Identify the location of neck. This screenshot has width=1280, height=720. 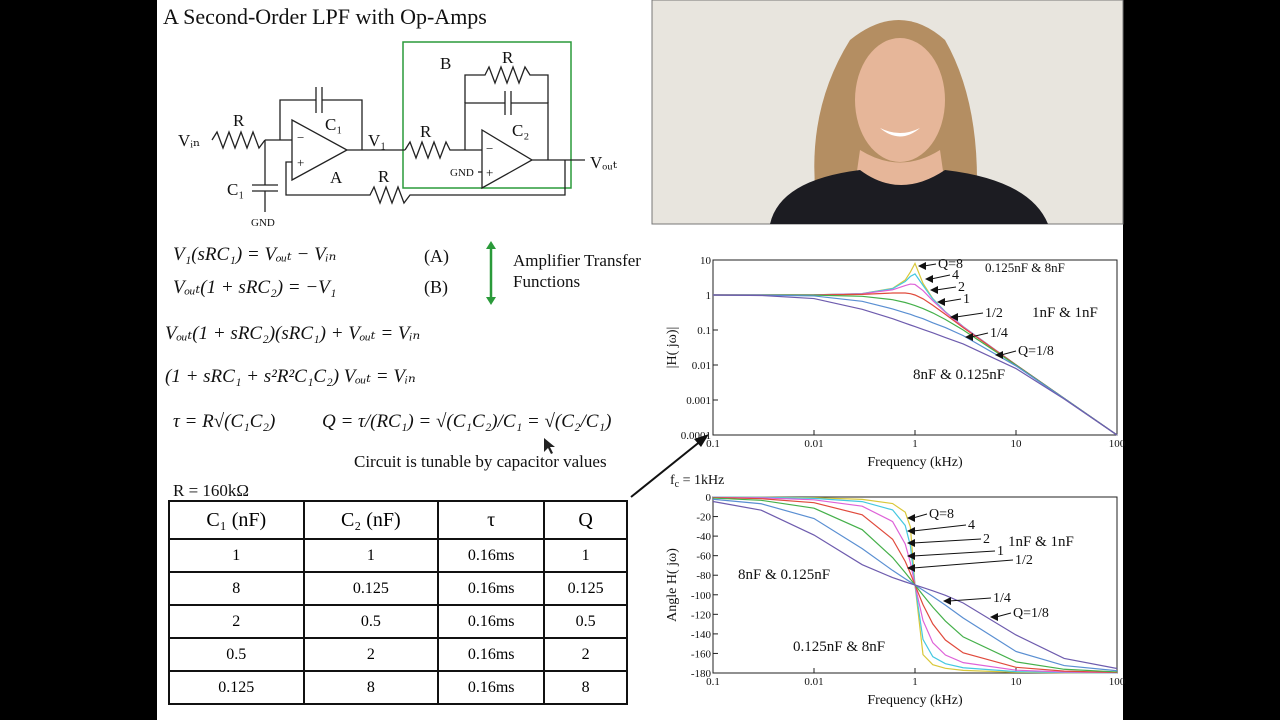
(900, 167).